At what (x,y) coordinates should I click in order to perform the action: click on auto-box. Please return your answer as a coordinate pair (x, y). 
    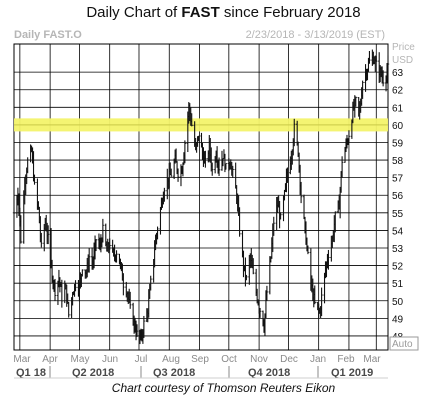
    Looking at the image, I should click on (404, 343).